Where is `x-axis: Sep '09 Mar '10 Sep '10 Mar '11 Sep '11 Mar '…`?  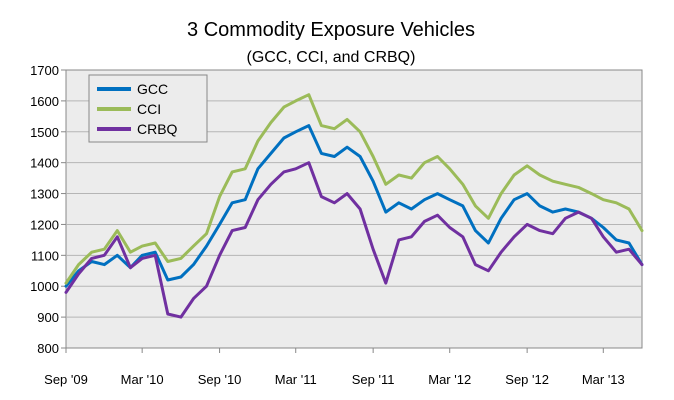 x-axis: Sep '09 Mar '10 Sep '10 Mar '11 Sep '11 Mar '… is located at coordinates (334, 367).